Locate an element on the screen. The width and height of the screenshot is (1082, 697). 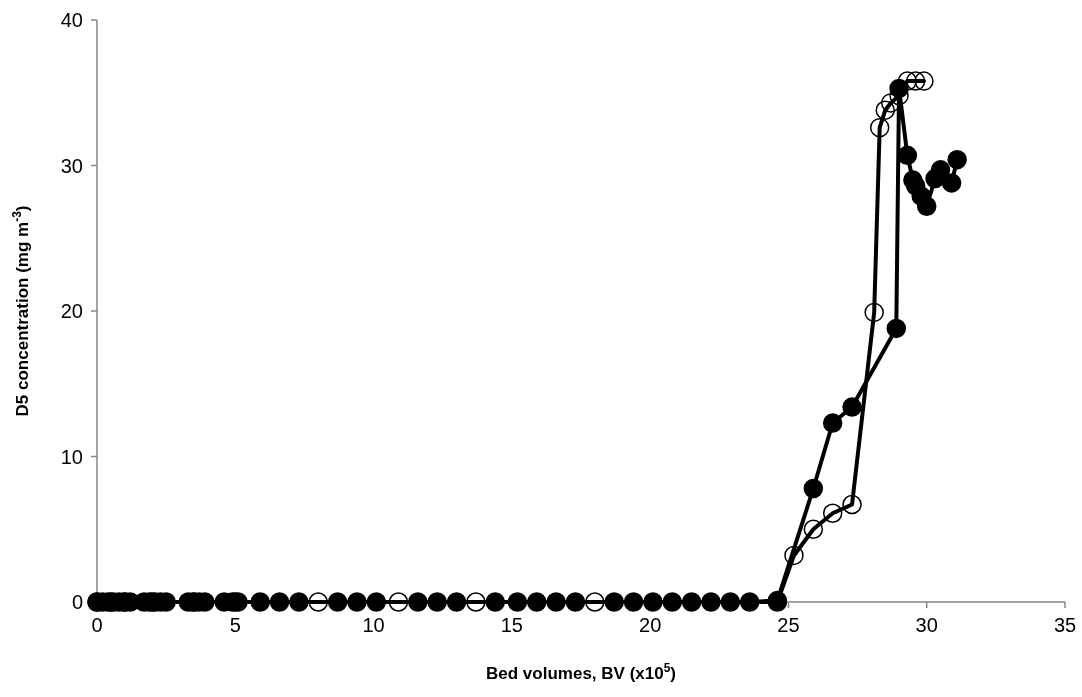
x-tick-label: 5 is located at coordinates (235, 625).